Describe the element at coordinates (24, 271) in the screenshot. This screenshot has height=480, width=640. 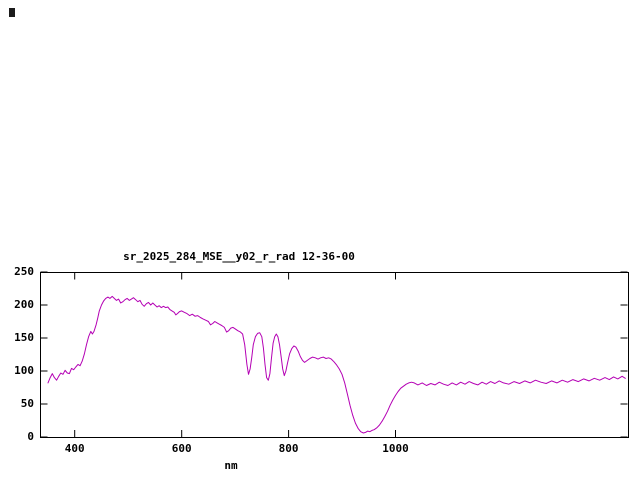
I see `y-tick-label: 250` at that location.